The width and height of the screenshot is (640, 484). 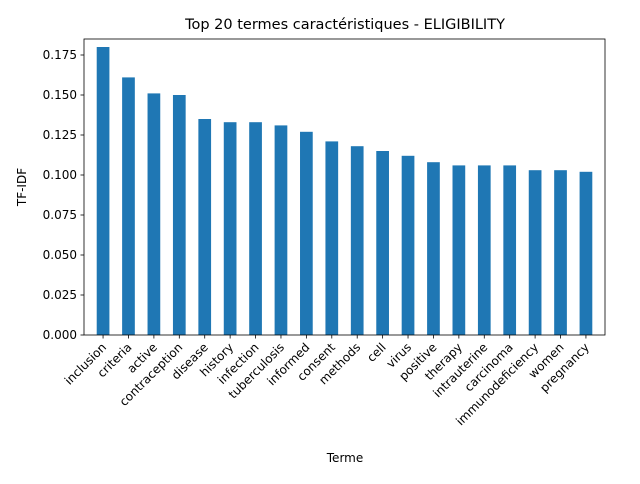 I want to click on bar-methods, so click(x=357, y=240).